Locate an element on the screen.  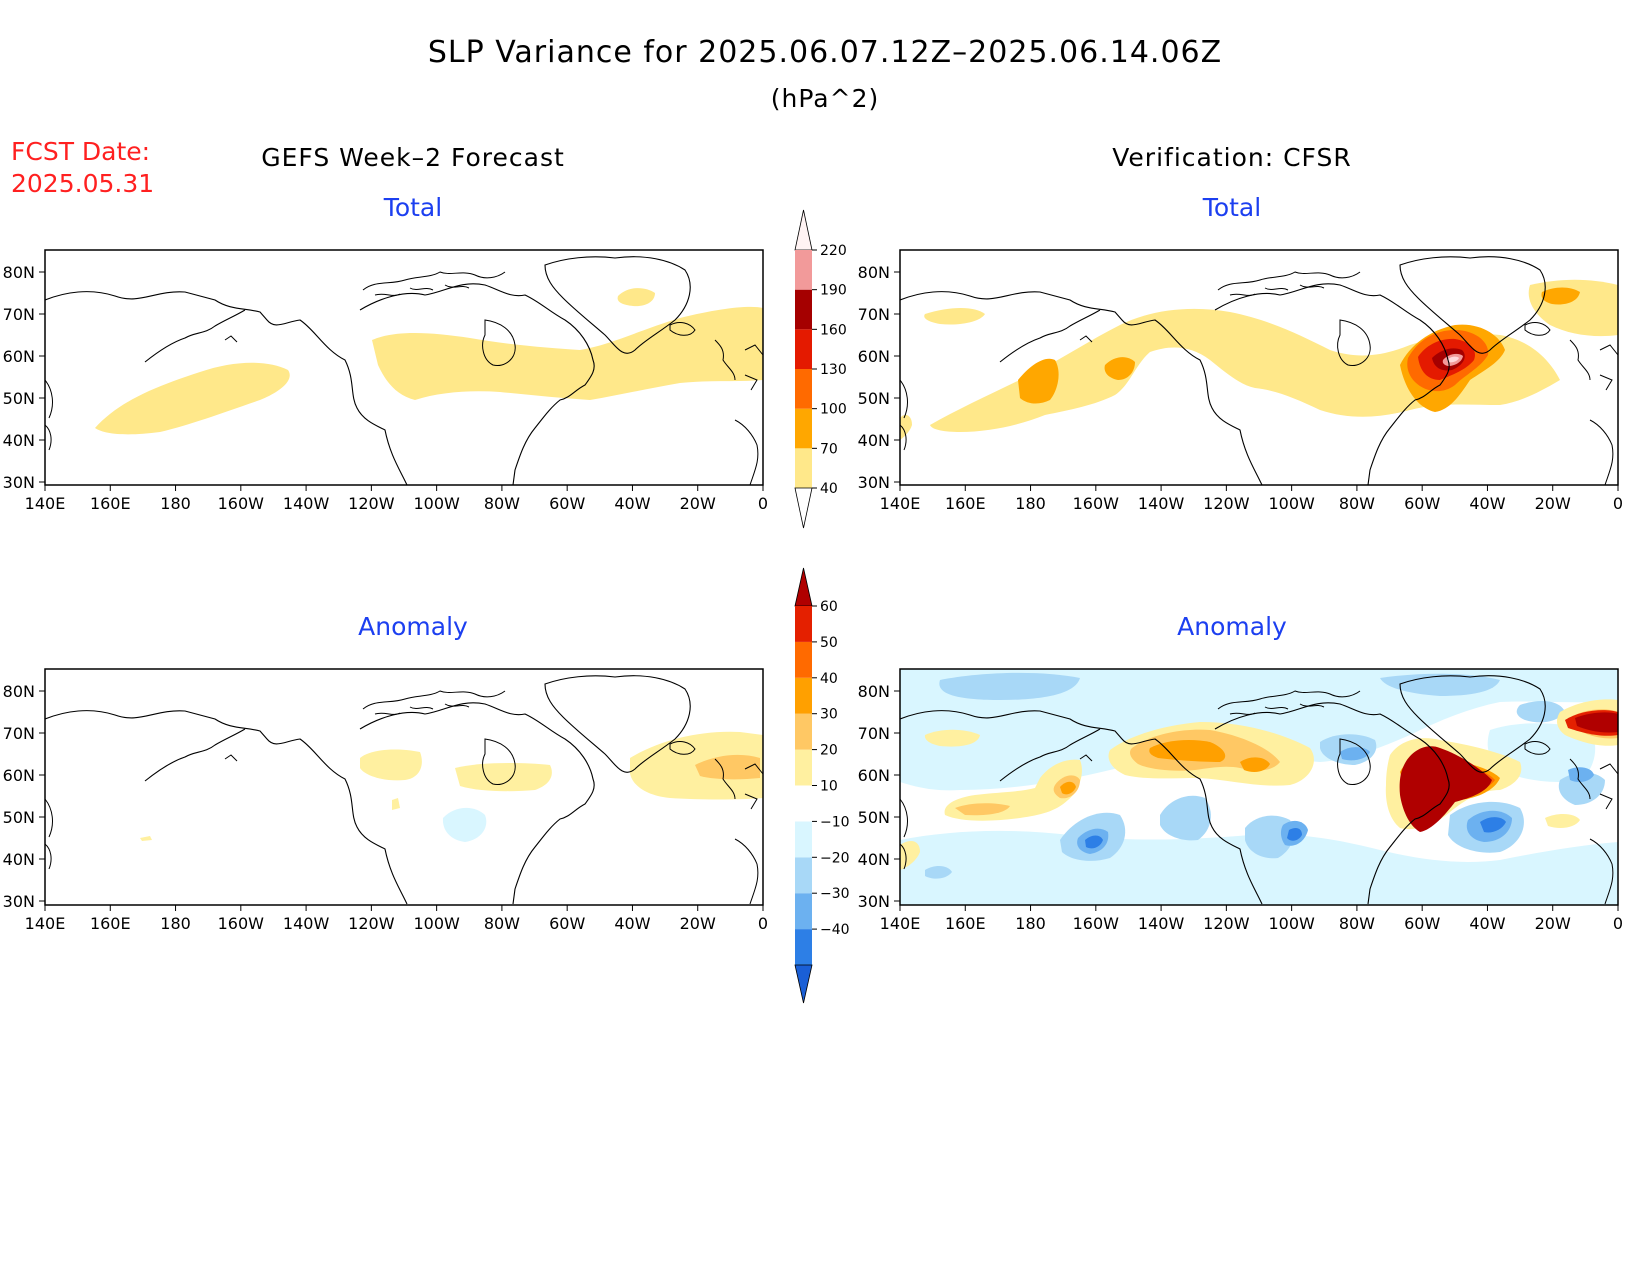
colorbar-cap-top is located at coordinates (803, 230).